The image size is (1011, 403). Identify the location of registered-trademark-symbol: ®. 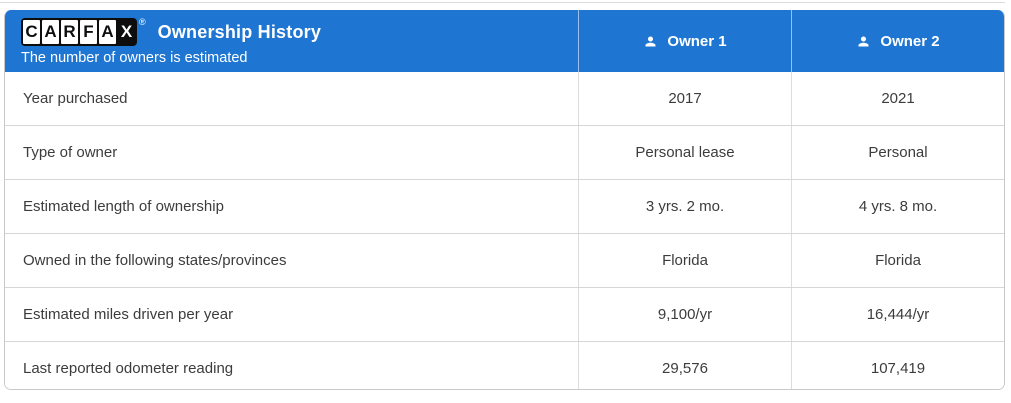
(142, 22).